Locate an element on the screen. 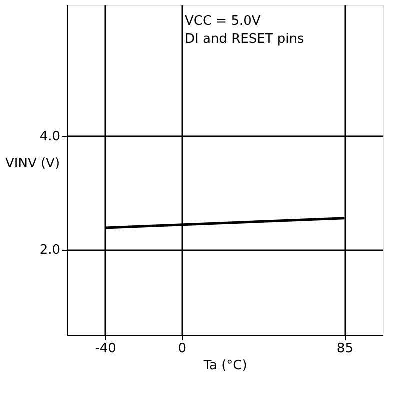 Image resolution: width=418 pixels, height=407 pixels. y-axis-title: VINV (V) is located at coordinates (33, 164).